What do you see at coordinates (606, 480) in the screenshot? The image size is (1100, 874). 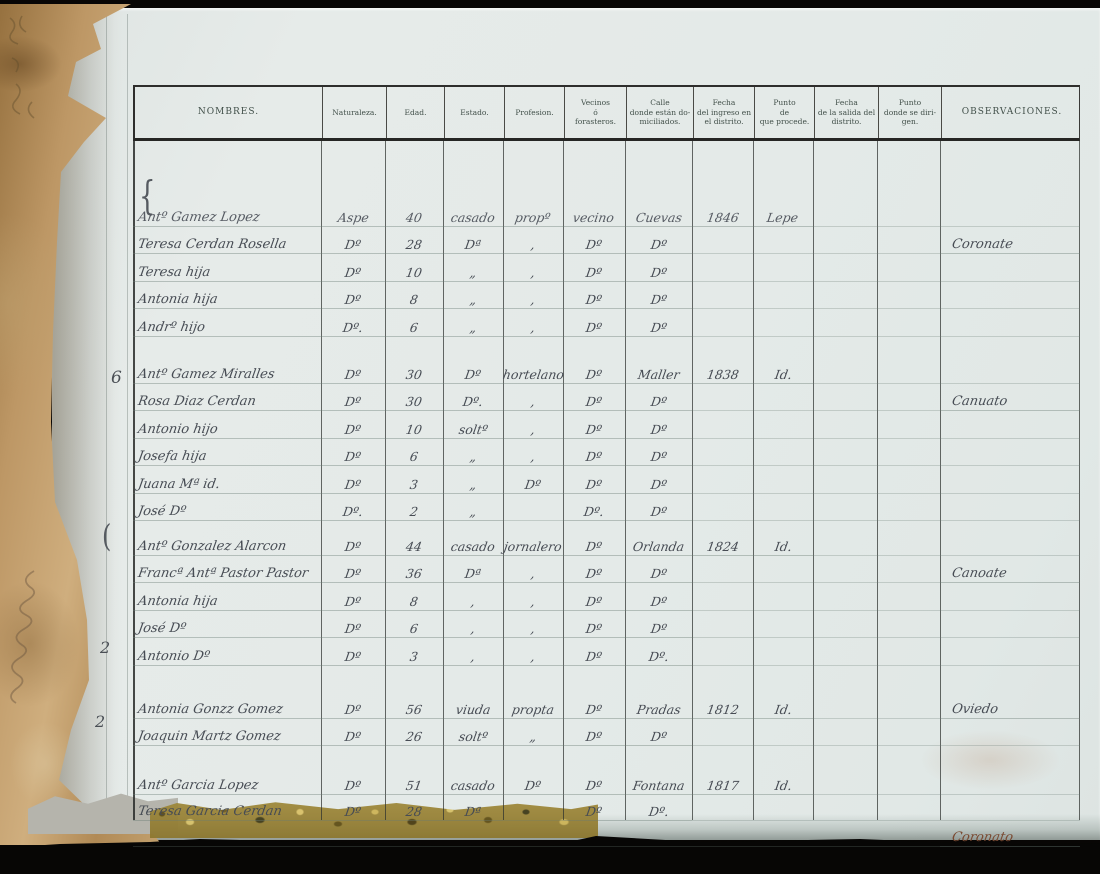 I see `table-row: Juana Mª id. Dº 3 „ Dº Dº Dº` at bounding box center [606, 480].